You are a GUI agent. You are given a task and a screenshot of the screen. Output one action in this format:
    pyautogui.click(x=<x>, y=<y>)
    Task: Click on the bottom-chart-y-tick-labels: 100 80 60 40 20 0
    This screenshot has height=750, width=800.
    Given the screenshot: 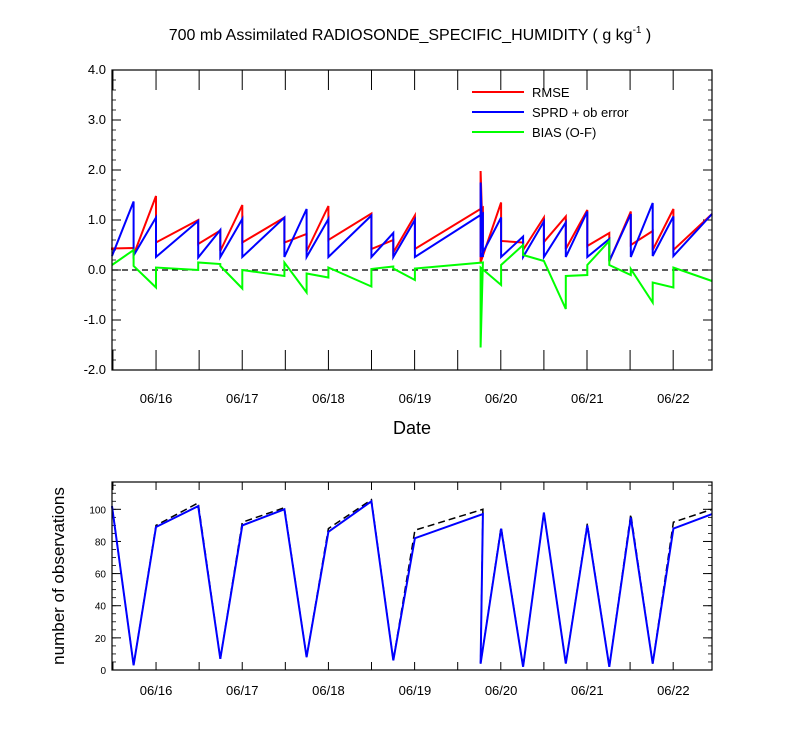 What is the action you would take?
    pyautogui.click(x=97, y=591)
    